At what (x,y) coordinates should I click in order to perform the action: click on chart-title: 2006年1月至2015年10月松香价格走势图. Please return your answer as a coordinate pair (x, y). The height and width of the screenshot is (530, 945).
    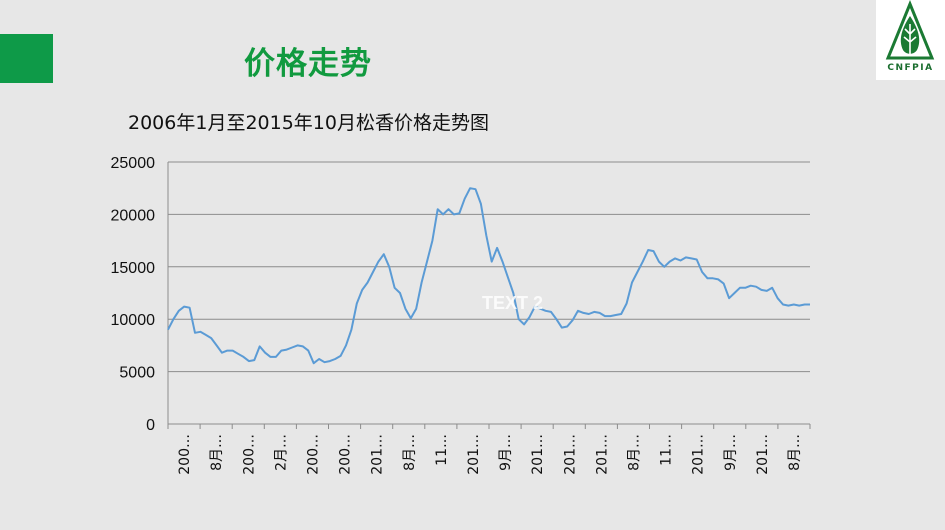
    Looking at the image, I should click on (308, 123).